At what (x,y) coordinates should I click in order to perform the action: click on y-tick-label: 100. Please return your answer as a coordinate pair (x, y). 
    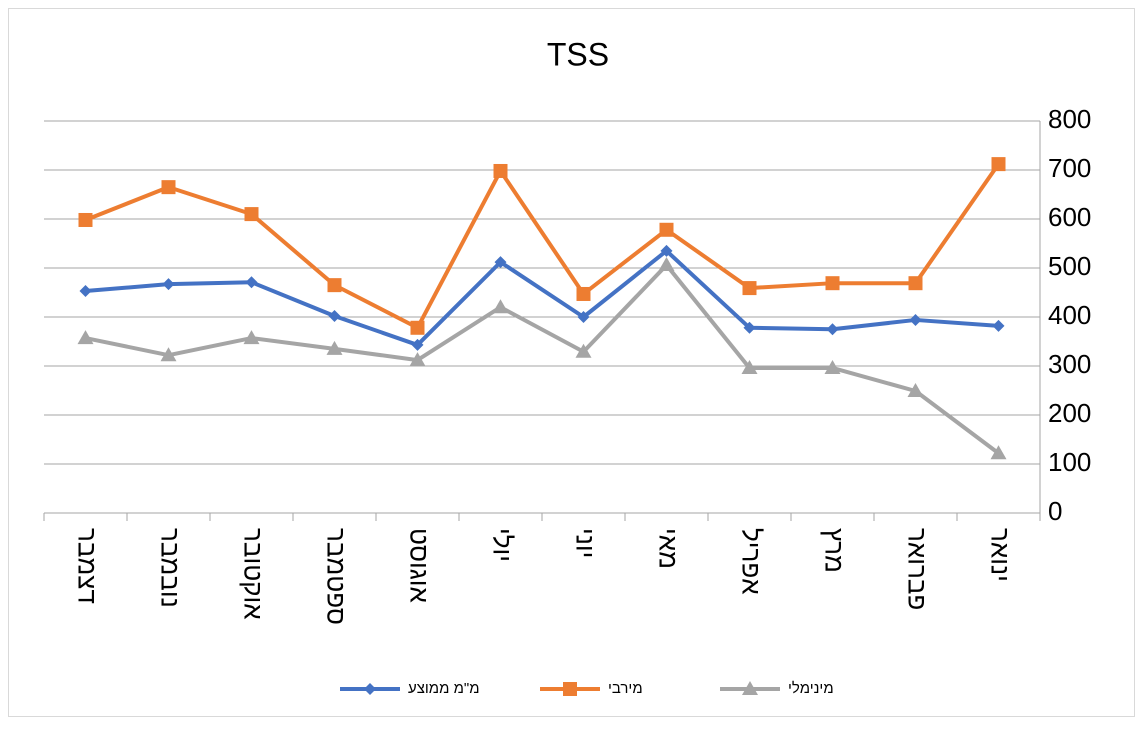
    Looking at the image, I should click on (1069, 462).